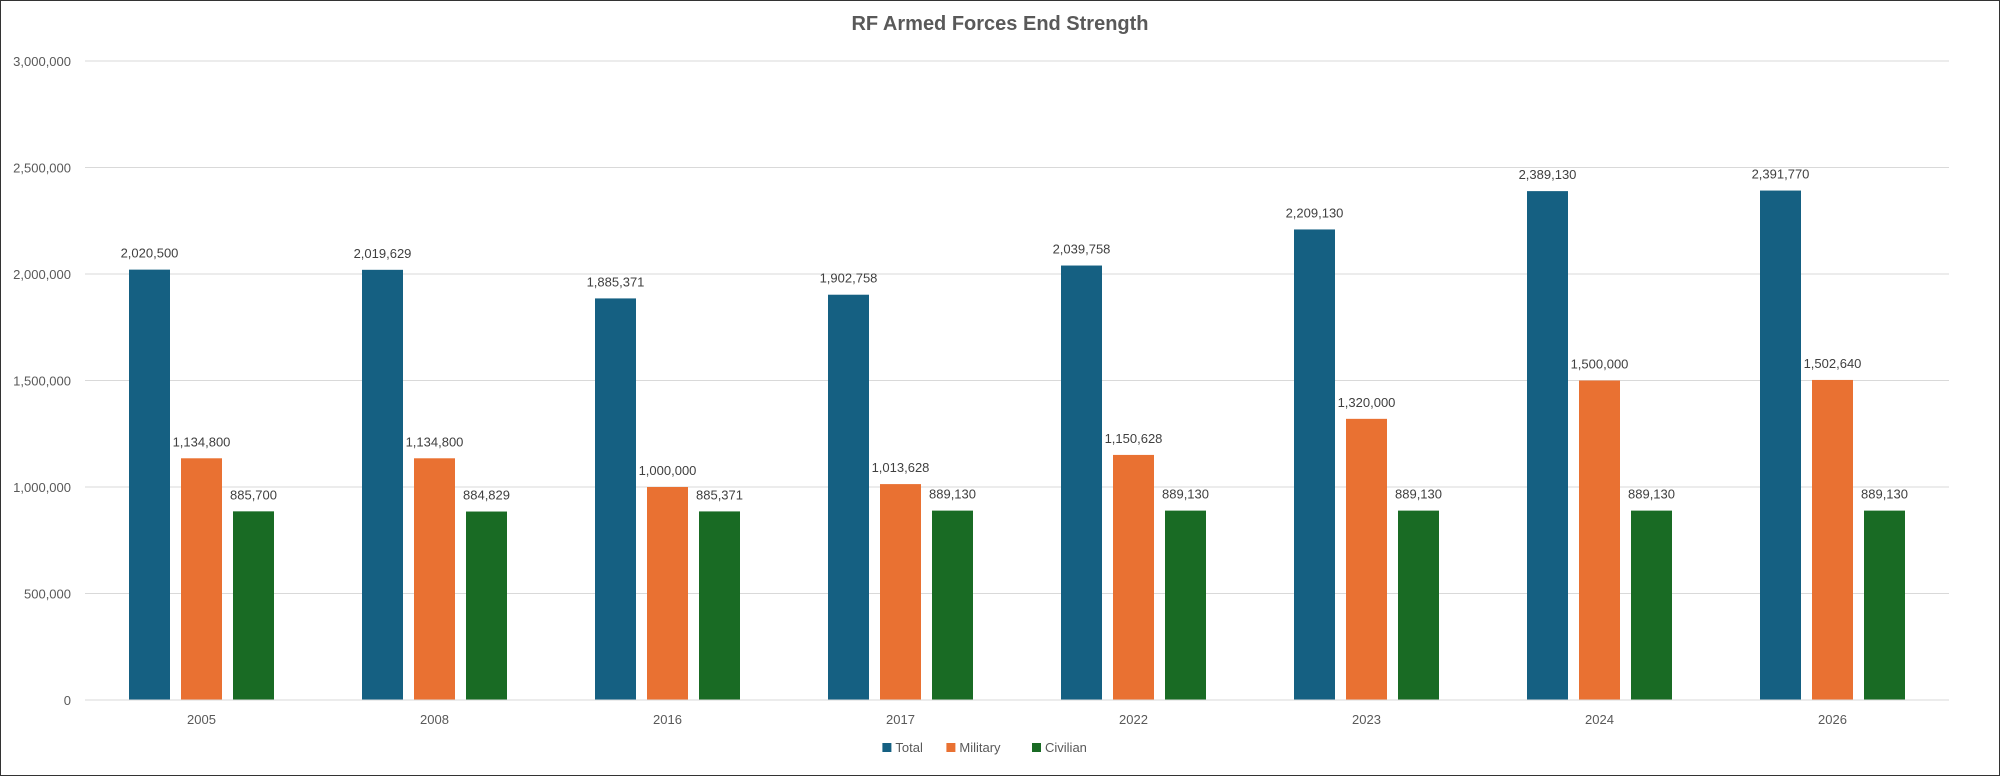  What do you see at coordinates (1133, 719) in the screenshot?
I see `x-tick-label: 2022` at bounding box center [1133, 719].